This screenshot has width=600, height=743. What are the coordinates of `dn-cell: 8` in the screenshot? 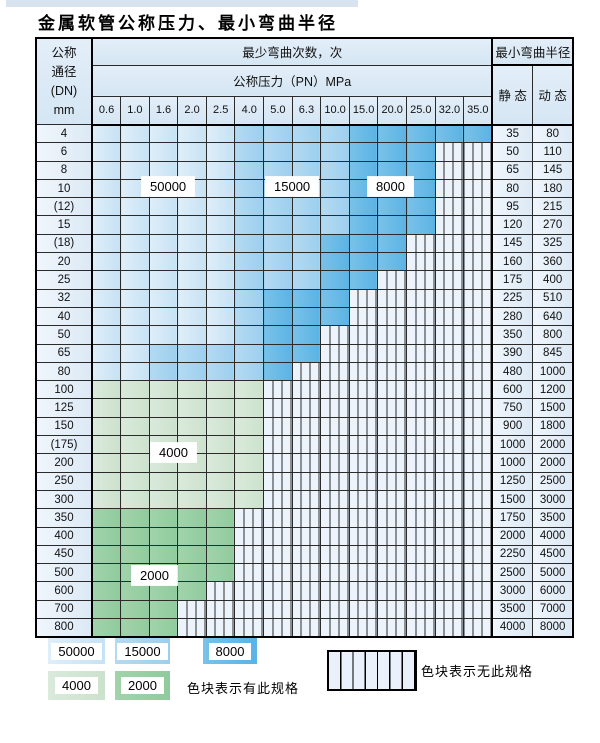 It's located at (64, 170).